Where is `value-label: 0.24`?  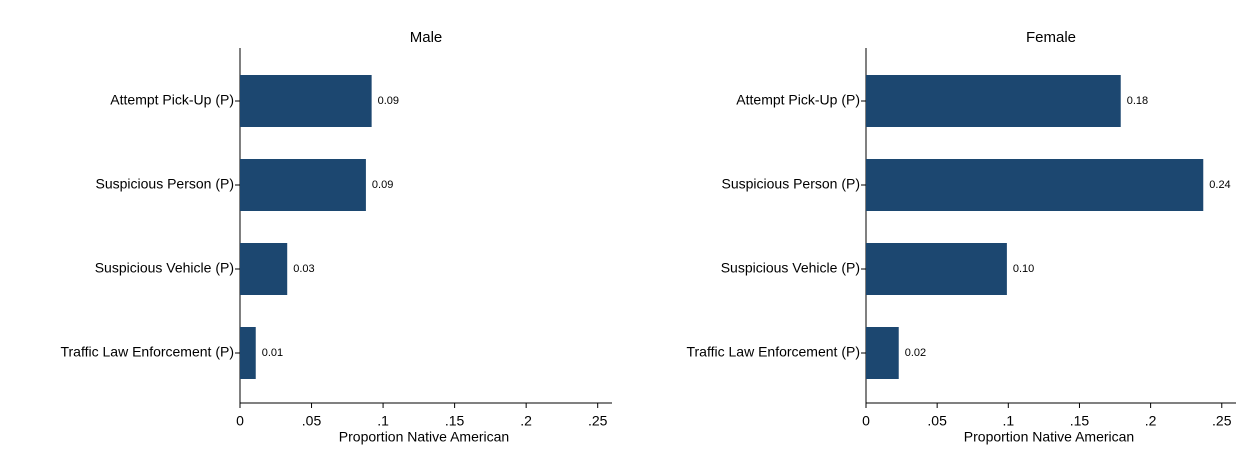
value-label: 0.24 is located at coordinates (1219, 185).